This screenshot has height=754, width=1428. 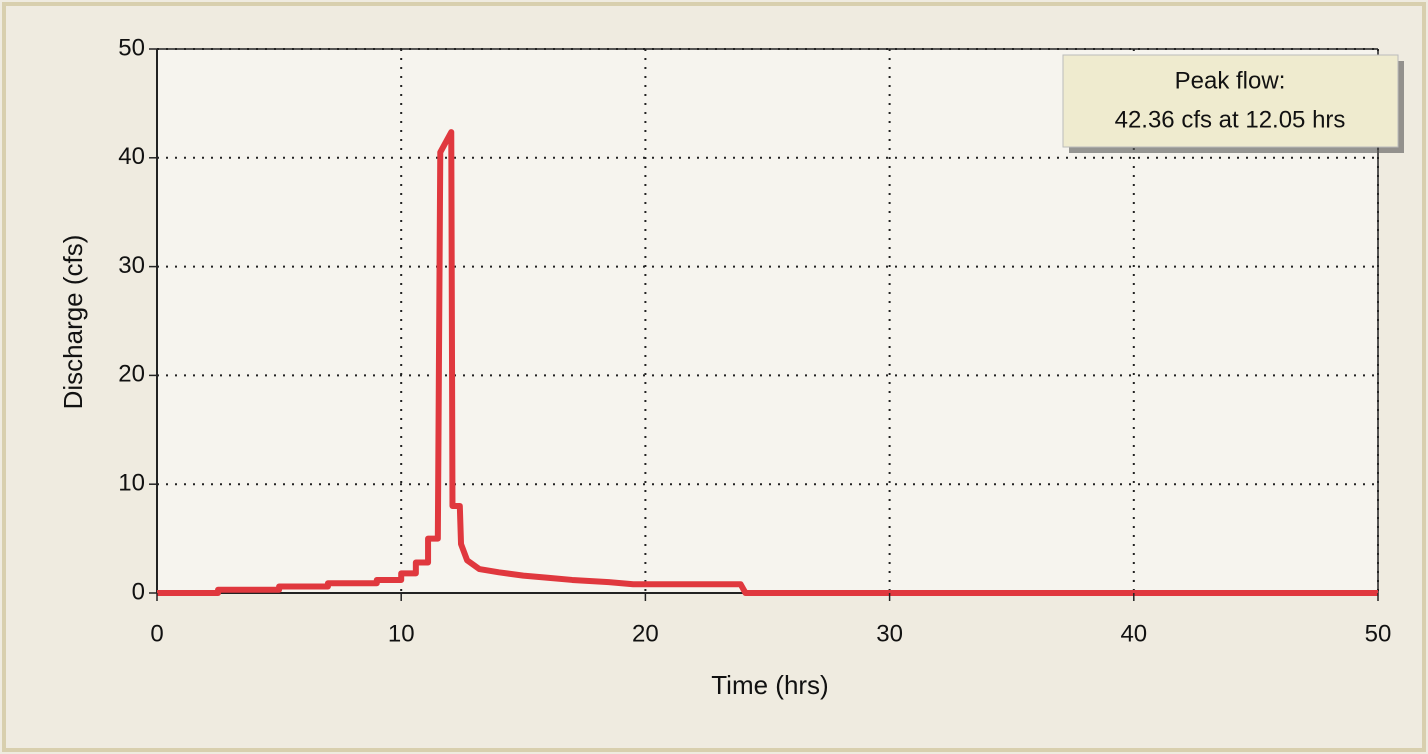 What do you see at coordinates (138, 591) in the screenshot?
I see `y-tick-label: 0` at bounding box center [138, 591].